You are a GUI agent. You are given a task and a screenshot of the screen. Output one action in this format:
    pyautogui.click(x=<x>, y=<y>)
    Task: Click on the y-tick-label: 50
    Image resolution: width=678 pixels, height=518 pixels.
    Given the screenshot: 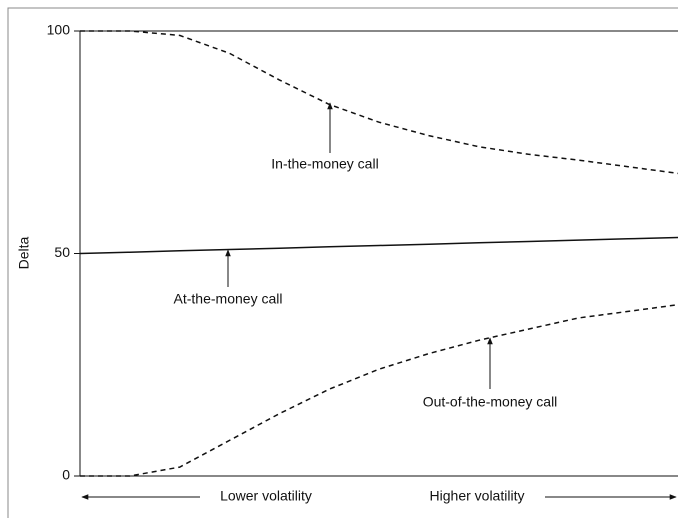 What is the action you would take?
    pyautogui.click(x=62, y=252)
    